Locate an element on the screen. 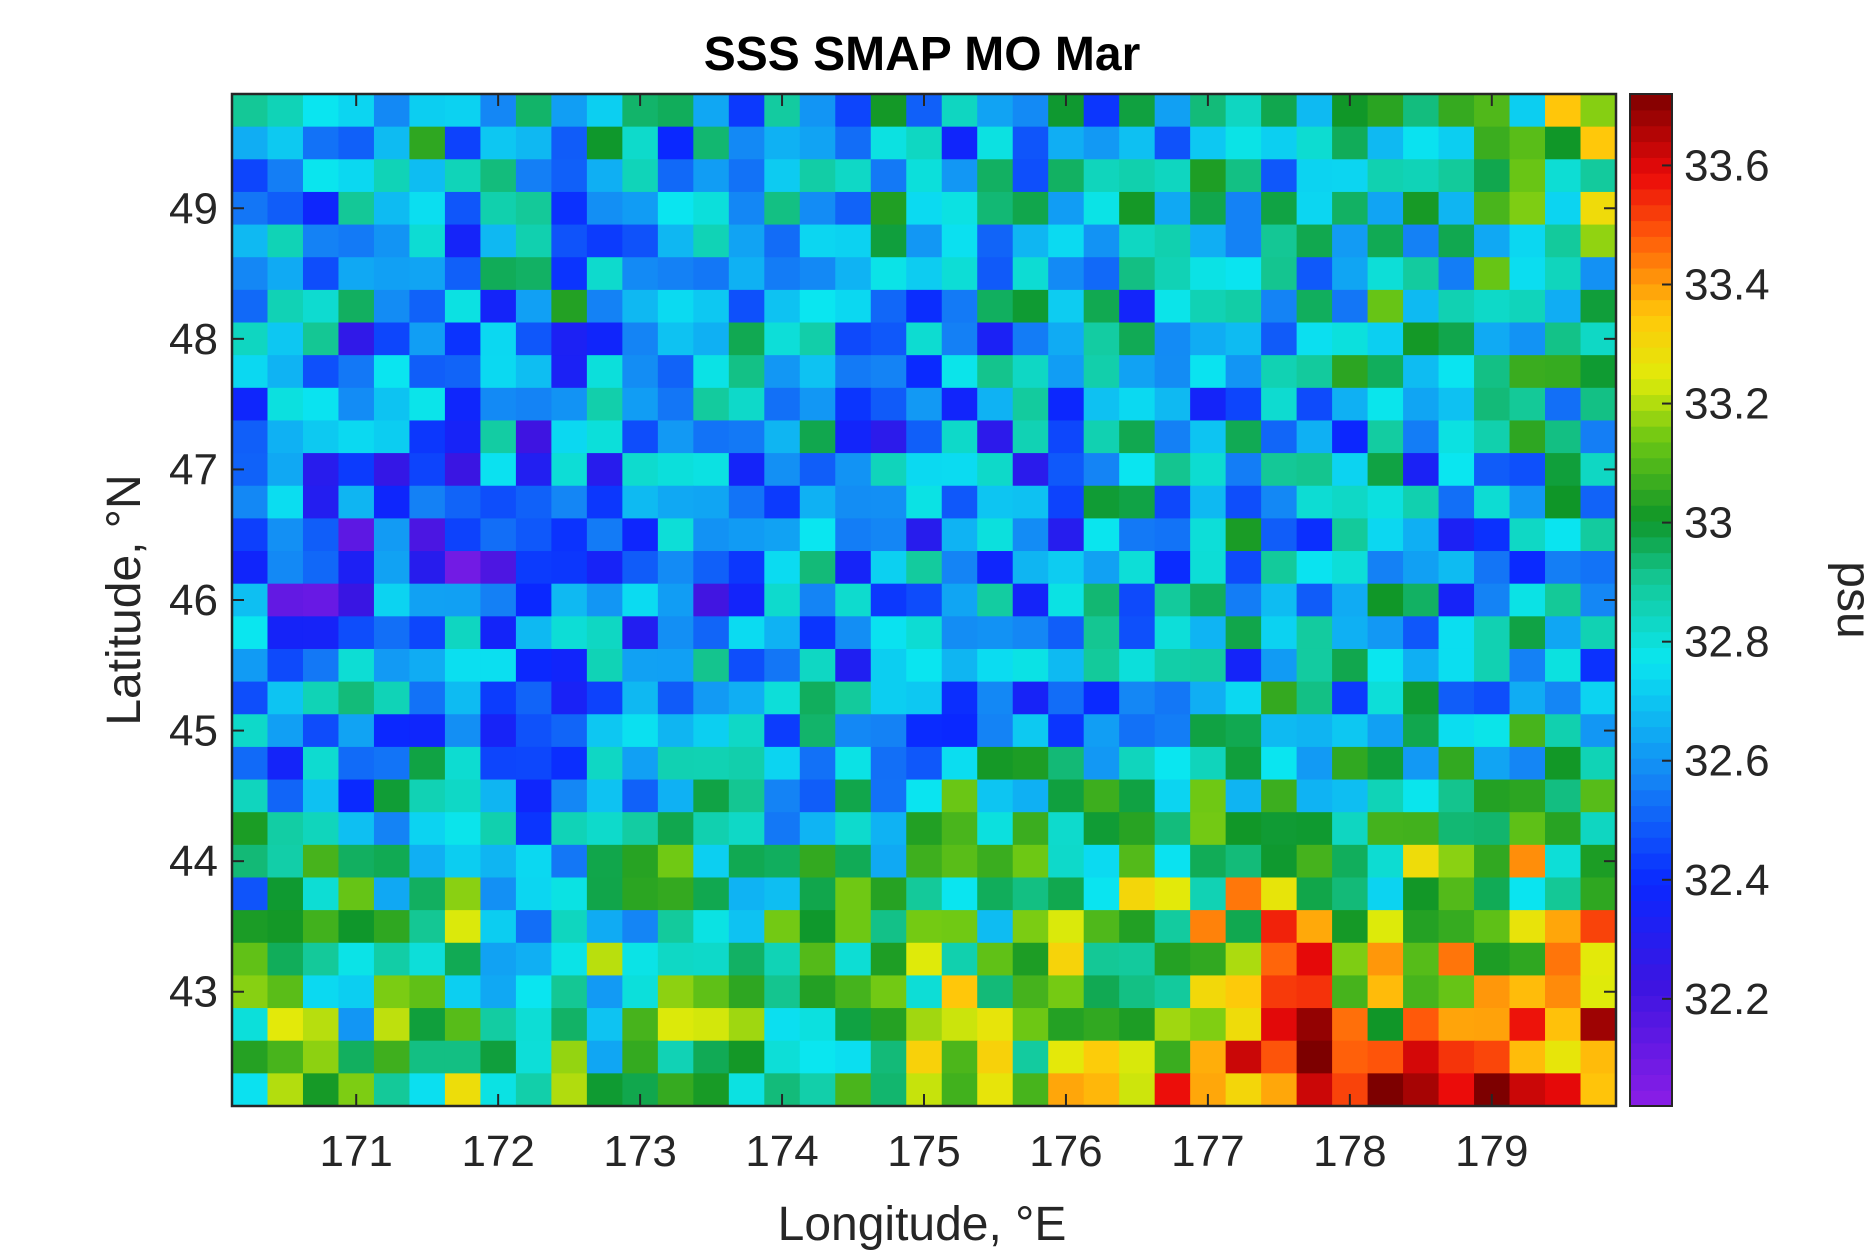 This screenshot has height=1250, width=1875. x-tick-label: 176 is located at coordinates (1065, 1151).